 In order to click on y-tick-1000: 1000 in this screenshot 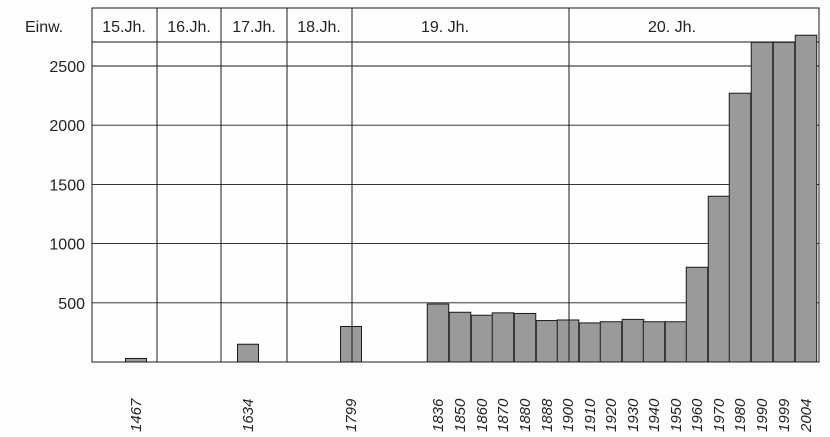, I will do `click(67, 245)`.